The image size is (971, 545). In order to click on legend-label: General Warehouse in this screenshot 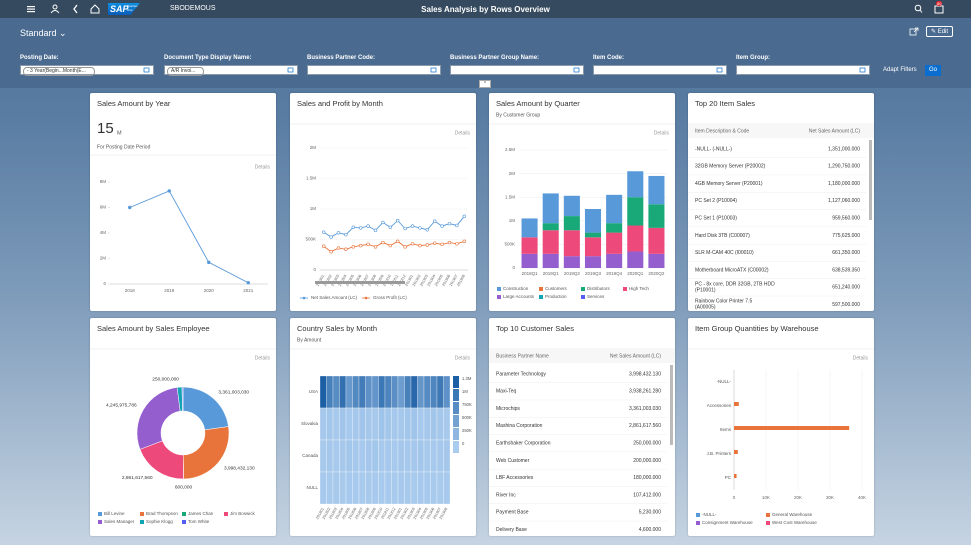, I will do `click(792, 514)`.